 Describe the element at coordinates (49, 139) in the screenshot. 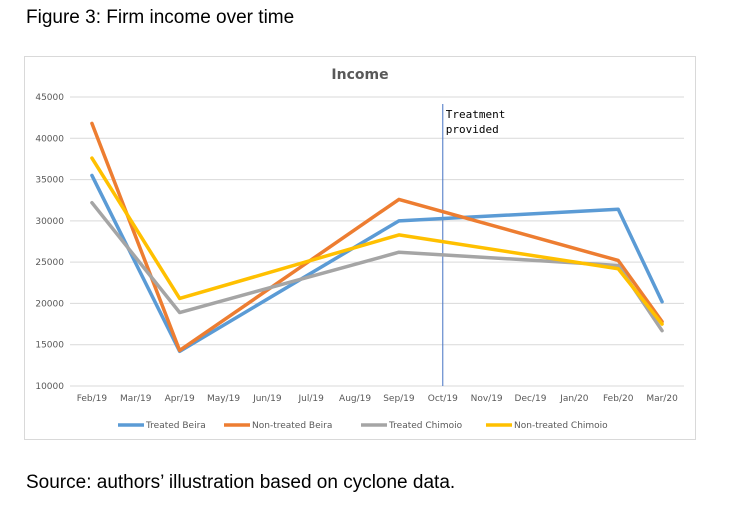

I see `y-tick-label: 40000` at that location.